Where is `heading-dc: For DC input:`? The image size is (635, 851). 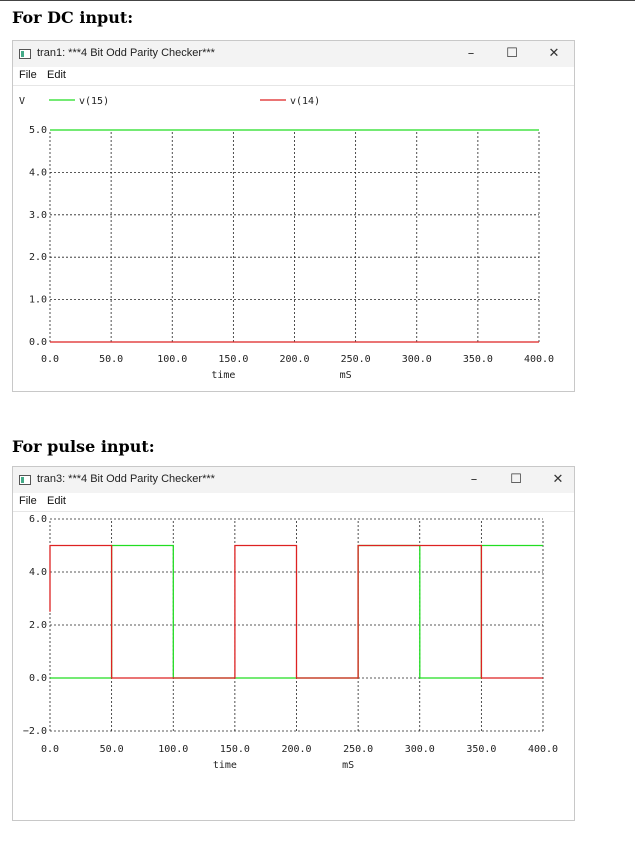
heading-dc: For DC input: is located at coordinates (73, 17).